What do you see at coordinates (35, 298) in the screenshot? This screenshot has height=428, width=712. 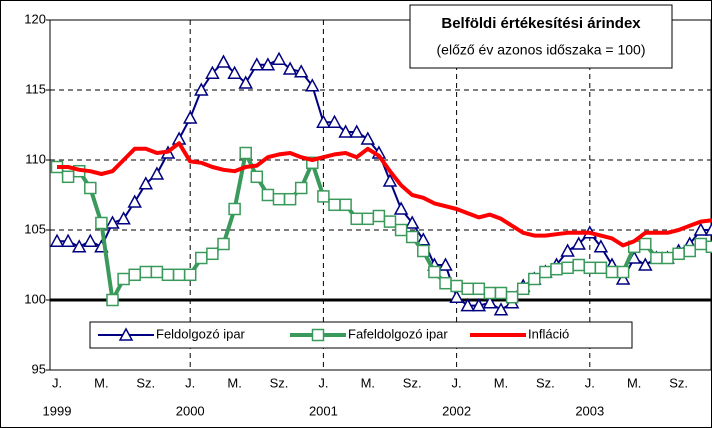 I see `y-tick-label: 100` at bounding box center [35, 298].